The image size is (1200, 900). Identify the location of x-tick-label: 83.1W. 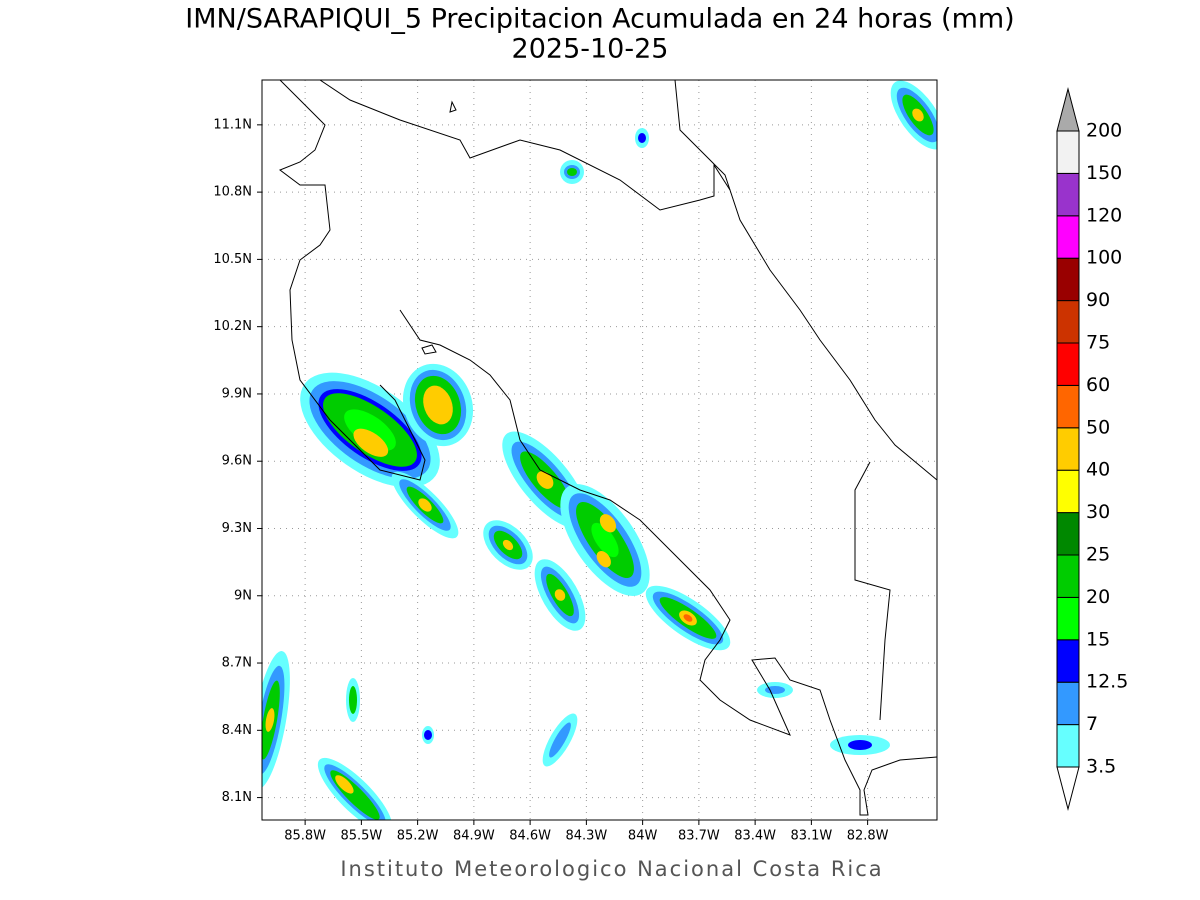
(811, 836).